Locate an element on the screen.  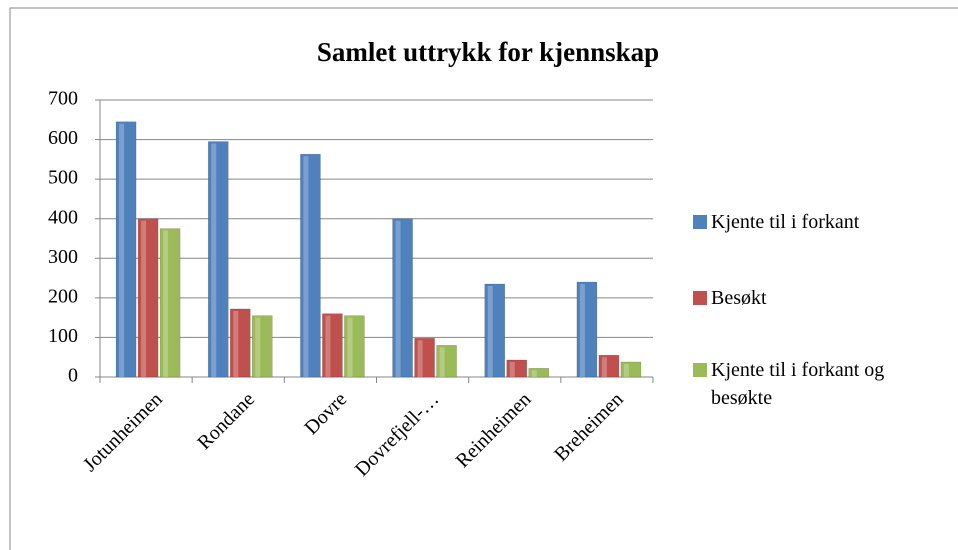
legend-item: Kjente til i forkant is located at coordinates (818, 222).